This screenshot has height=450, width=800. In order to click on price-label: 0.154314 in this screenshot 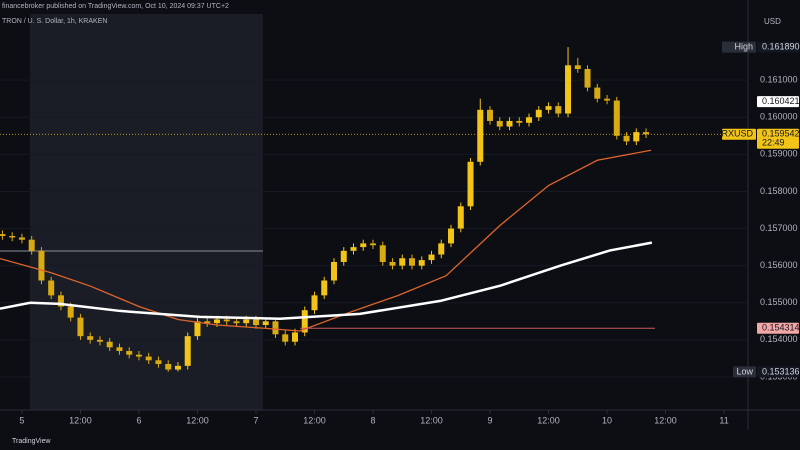, I will do `click(781, 328)`.